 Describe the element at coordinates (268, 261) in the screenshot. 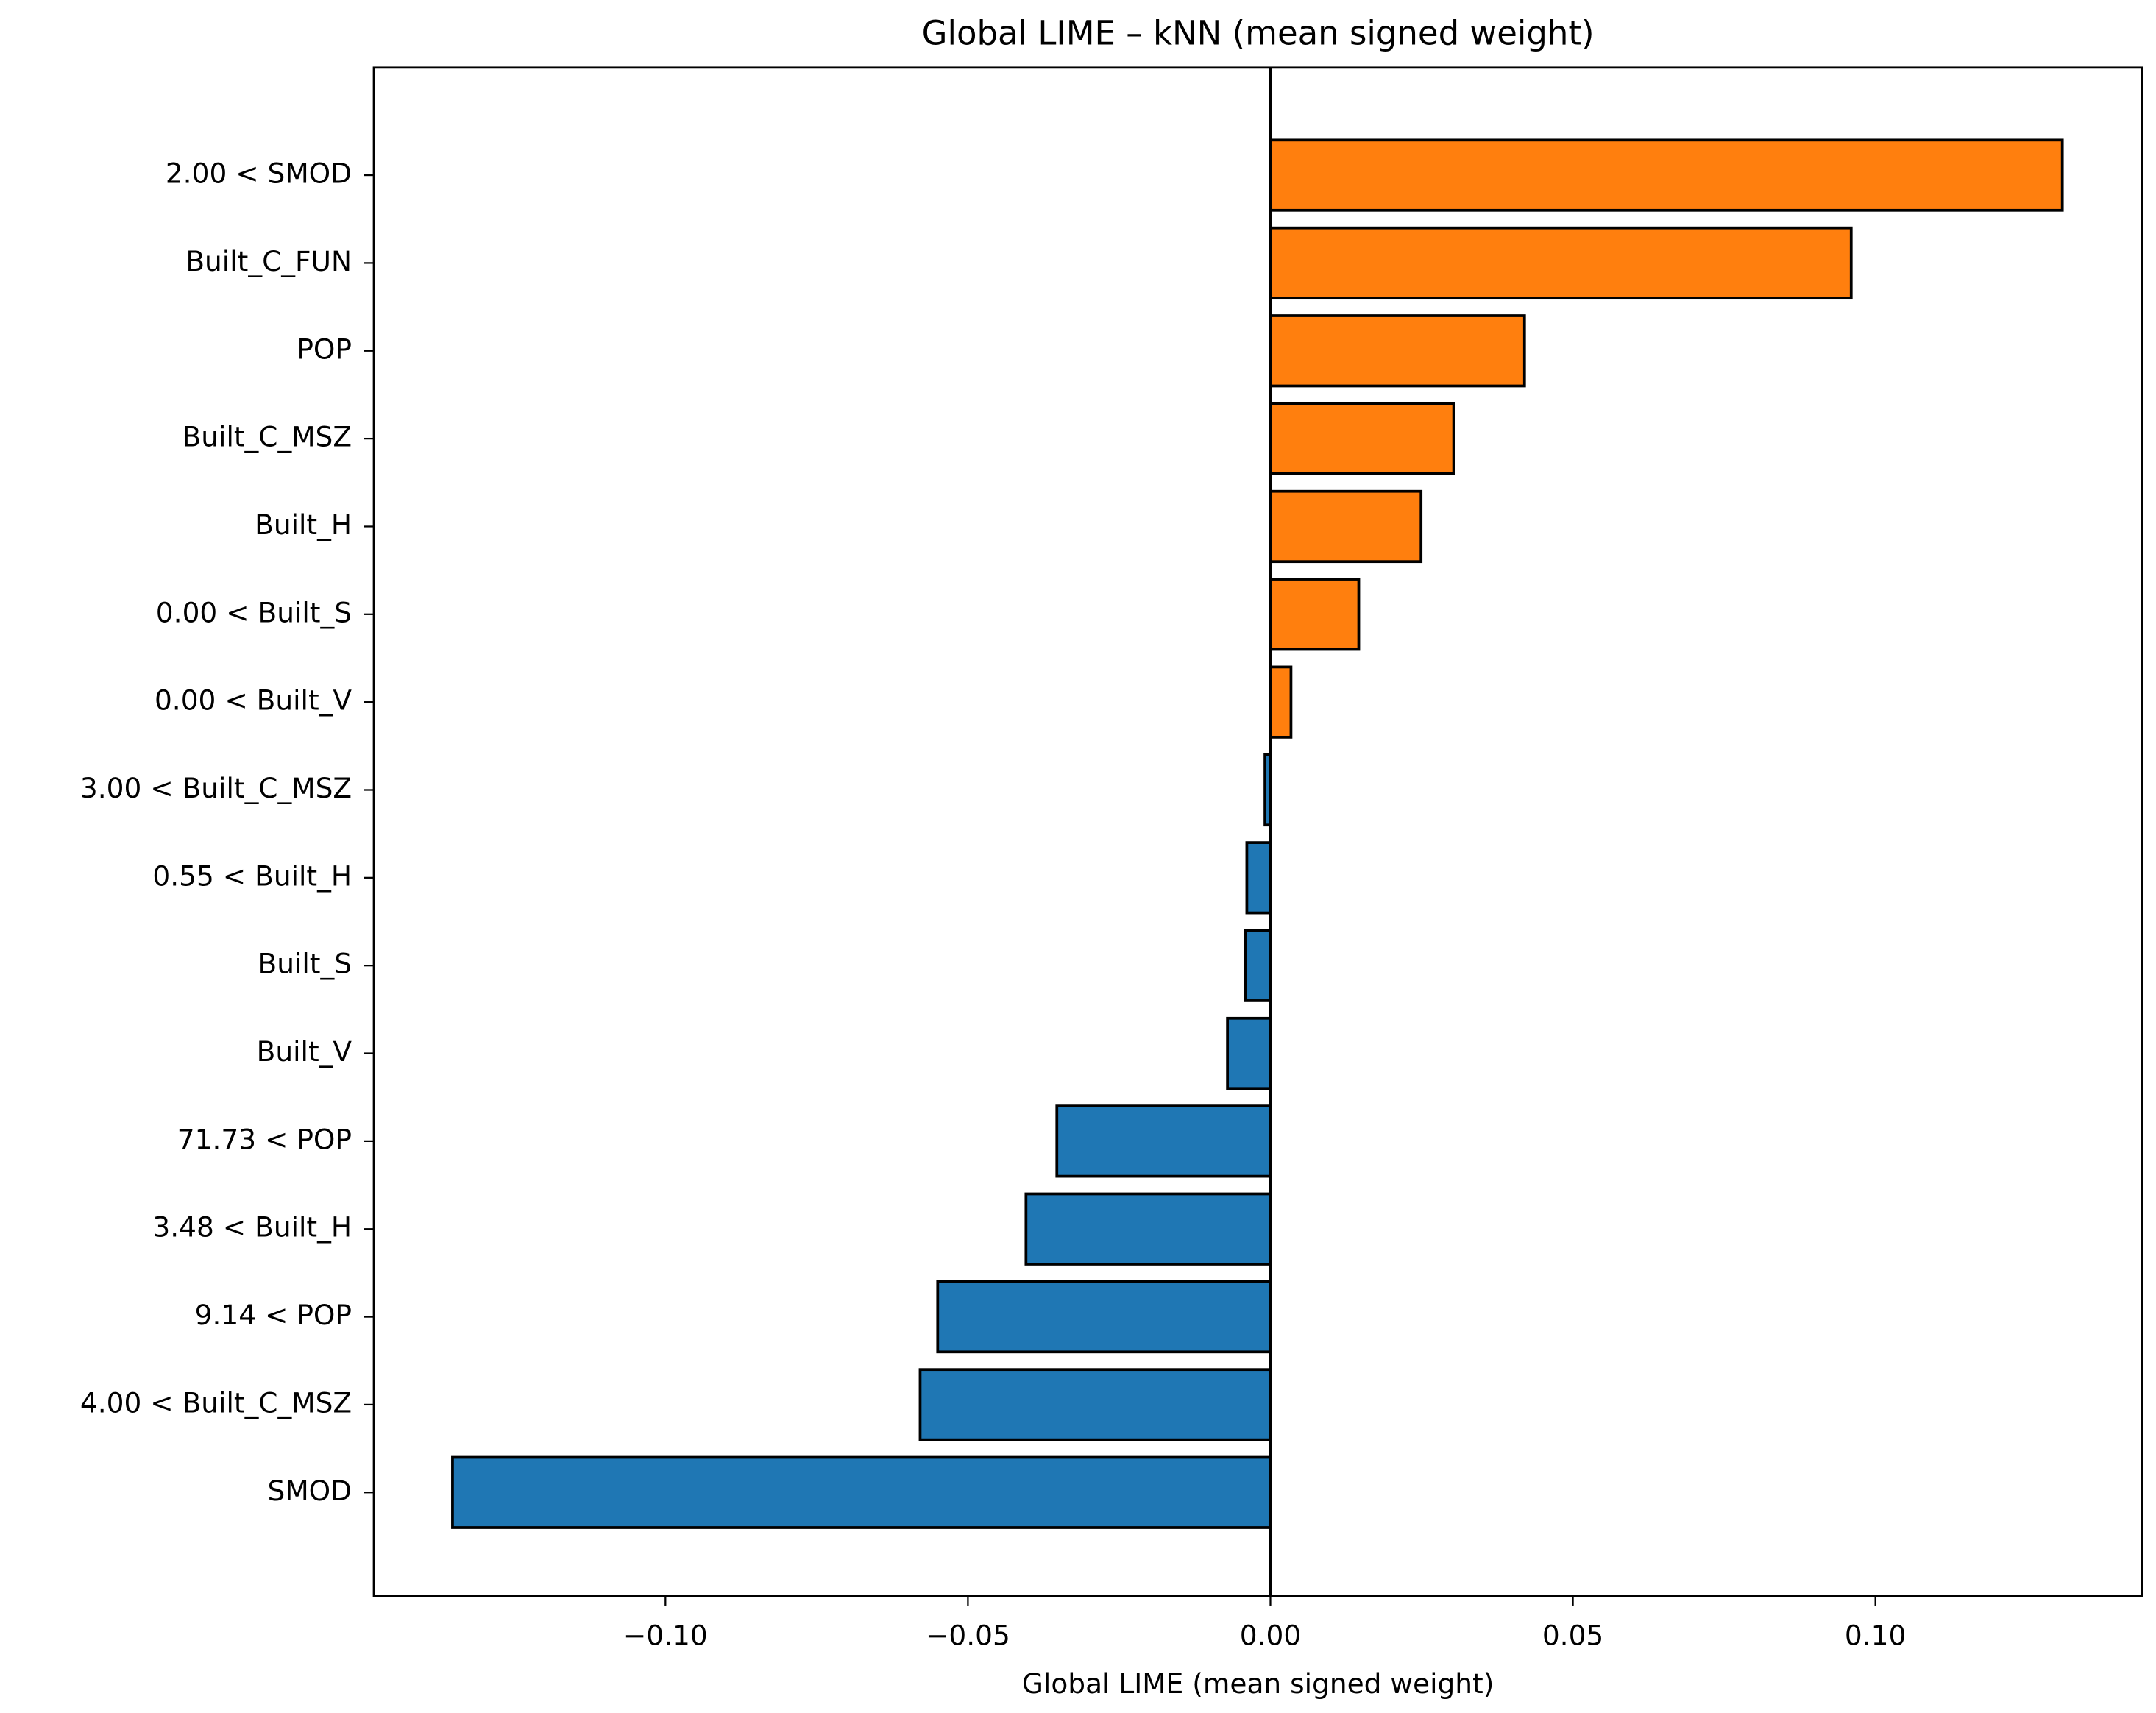

I see `y-tick-label: Built_C_FUN` at that location.